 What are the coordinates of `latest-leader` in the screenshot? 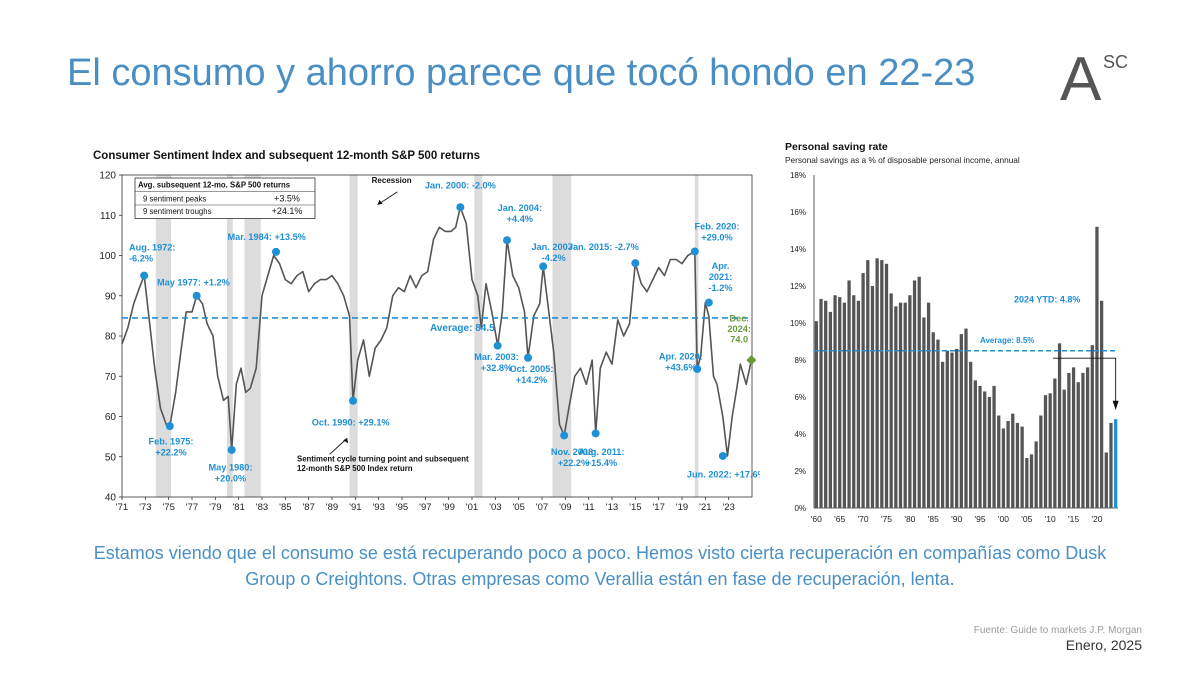 It's located at (1085, 381).